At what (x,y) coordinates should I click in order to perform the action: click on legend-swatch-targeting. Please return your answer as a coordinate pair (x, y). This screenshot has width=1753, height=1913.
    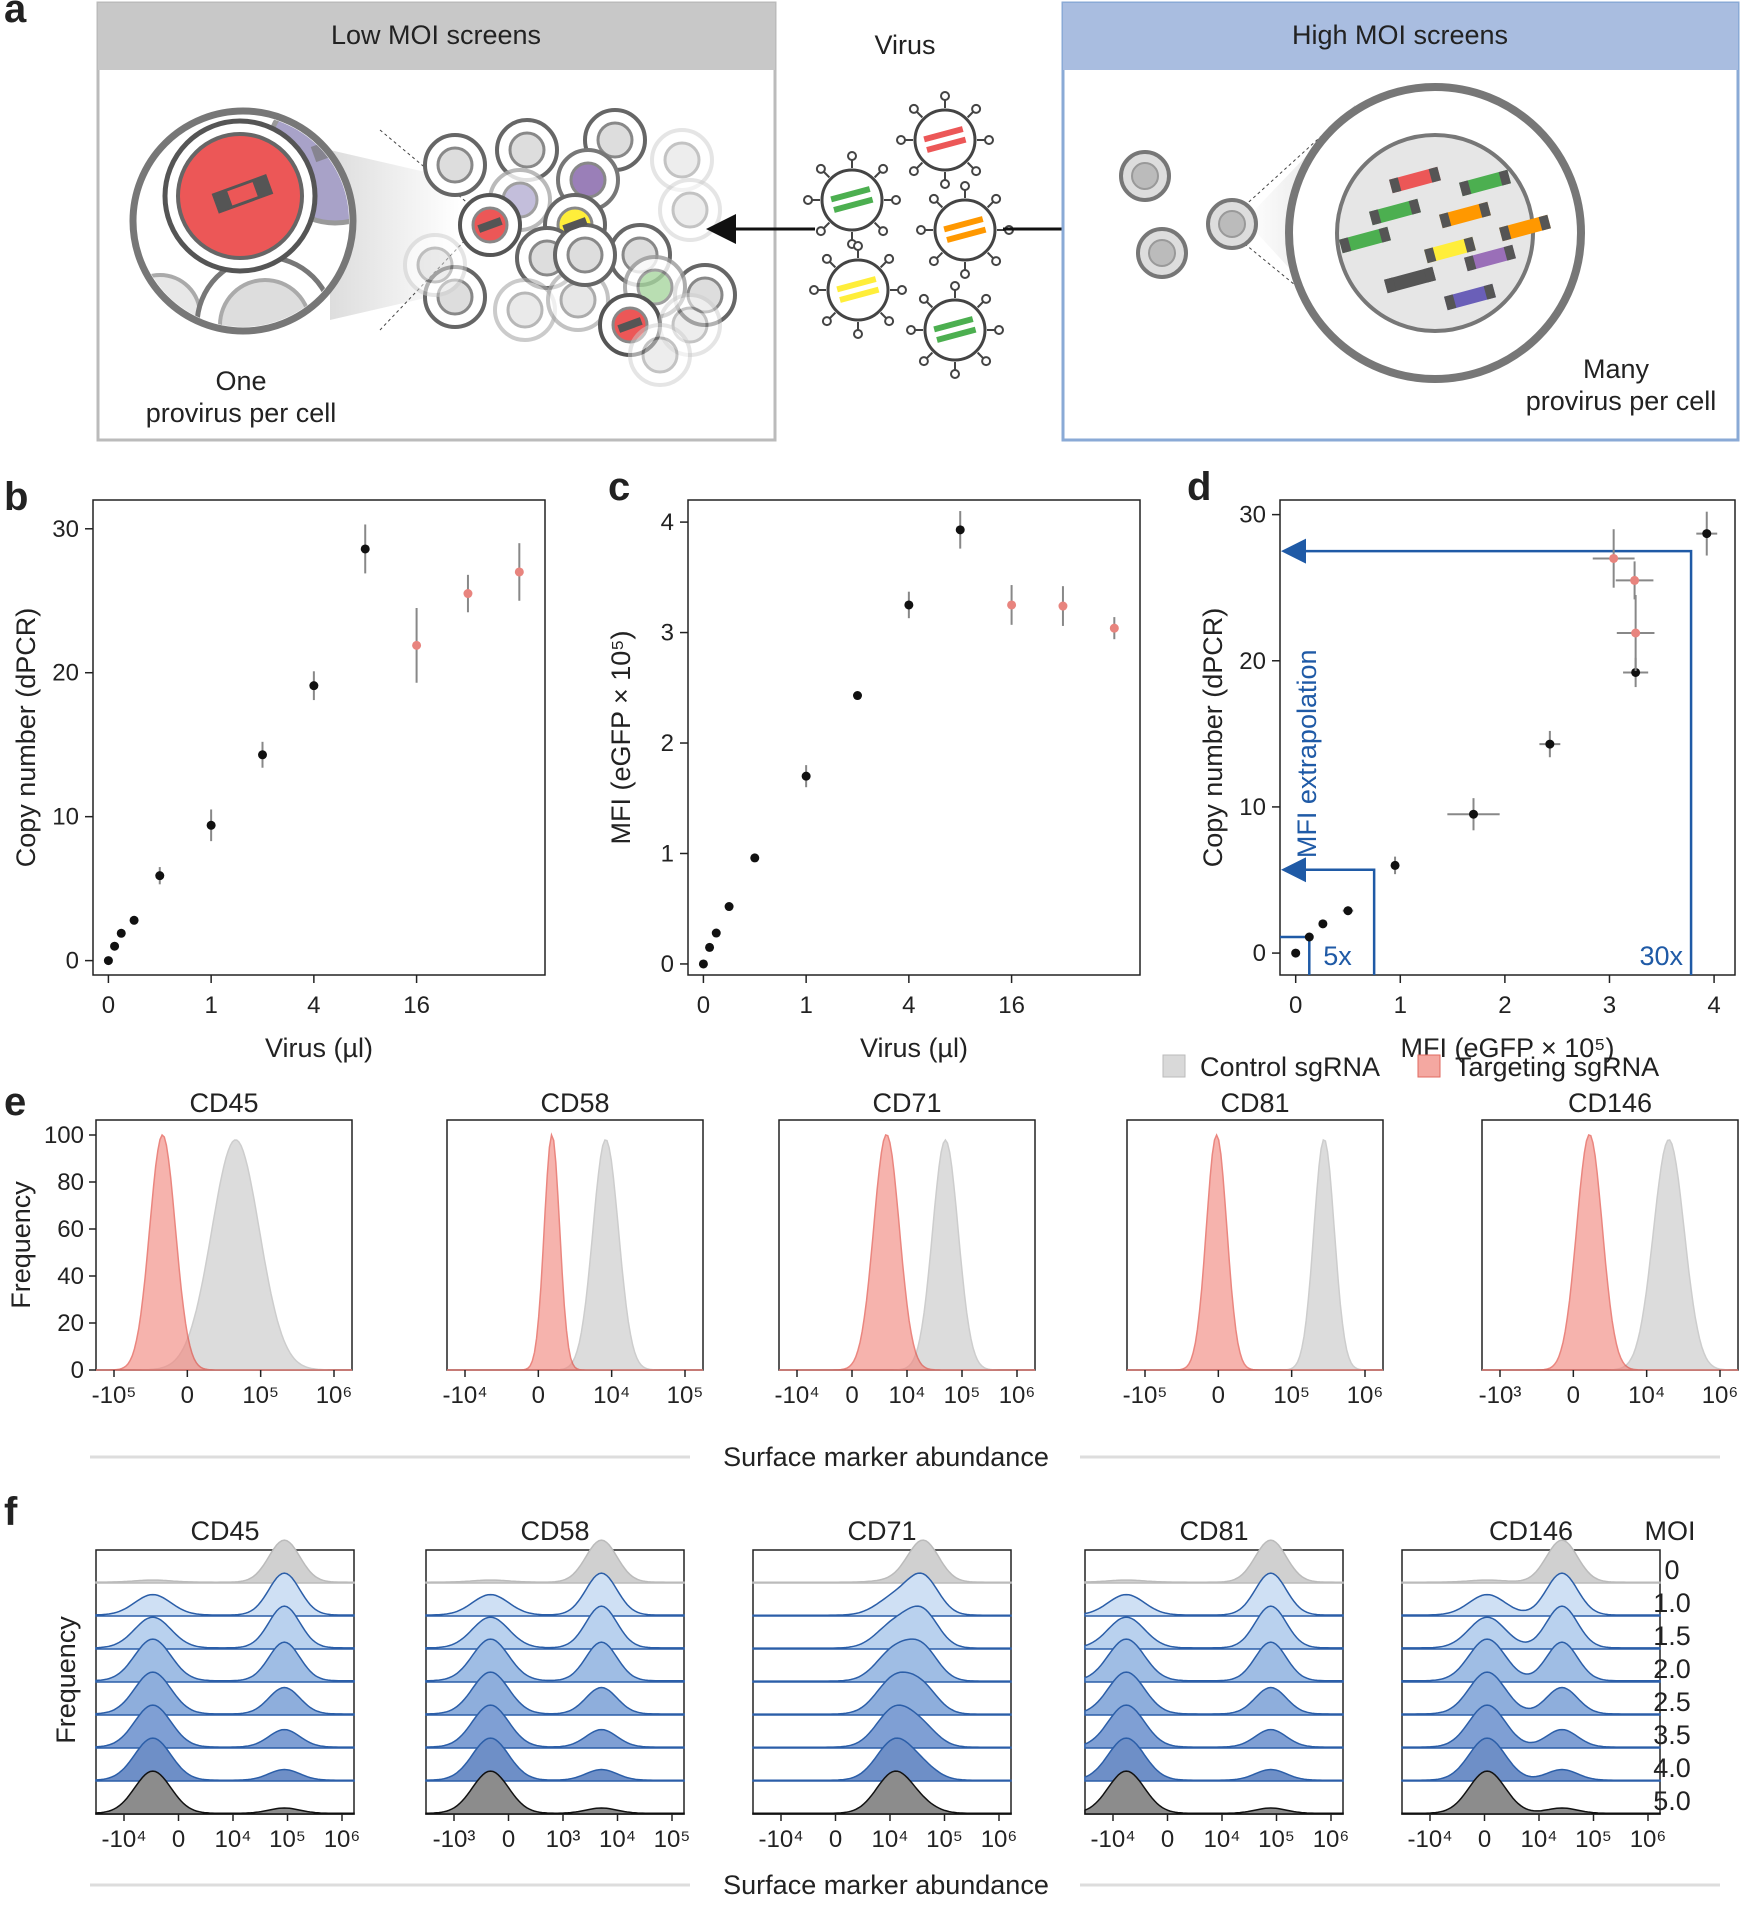
    Looking at the image, I should click on (1429, 1066).